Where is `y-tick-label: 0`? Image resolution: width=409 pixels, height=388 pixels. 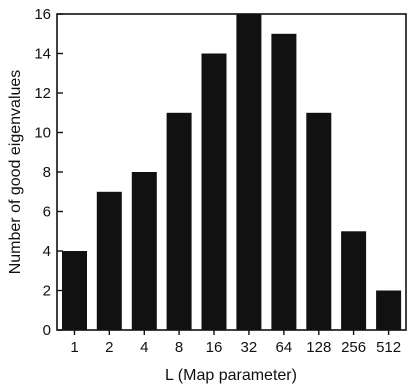 y-tick-label: 0 is located at coordinates (47, 330).